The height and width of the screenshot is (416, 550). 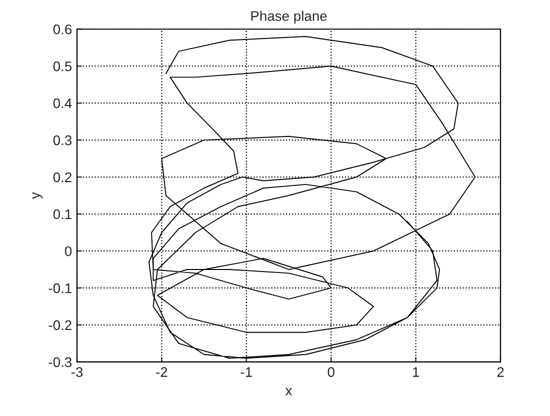 I want to click on x-tick-label: 2, so click(x=500, y=372).